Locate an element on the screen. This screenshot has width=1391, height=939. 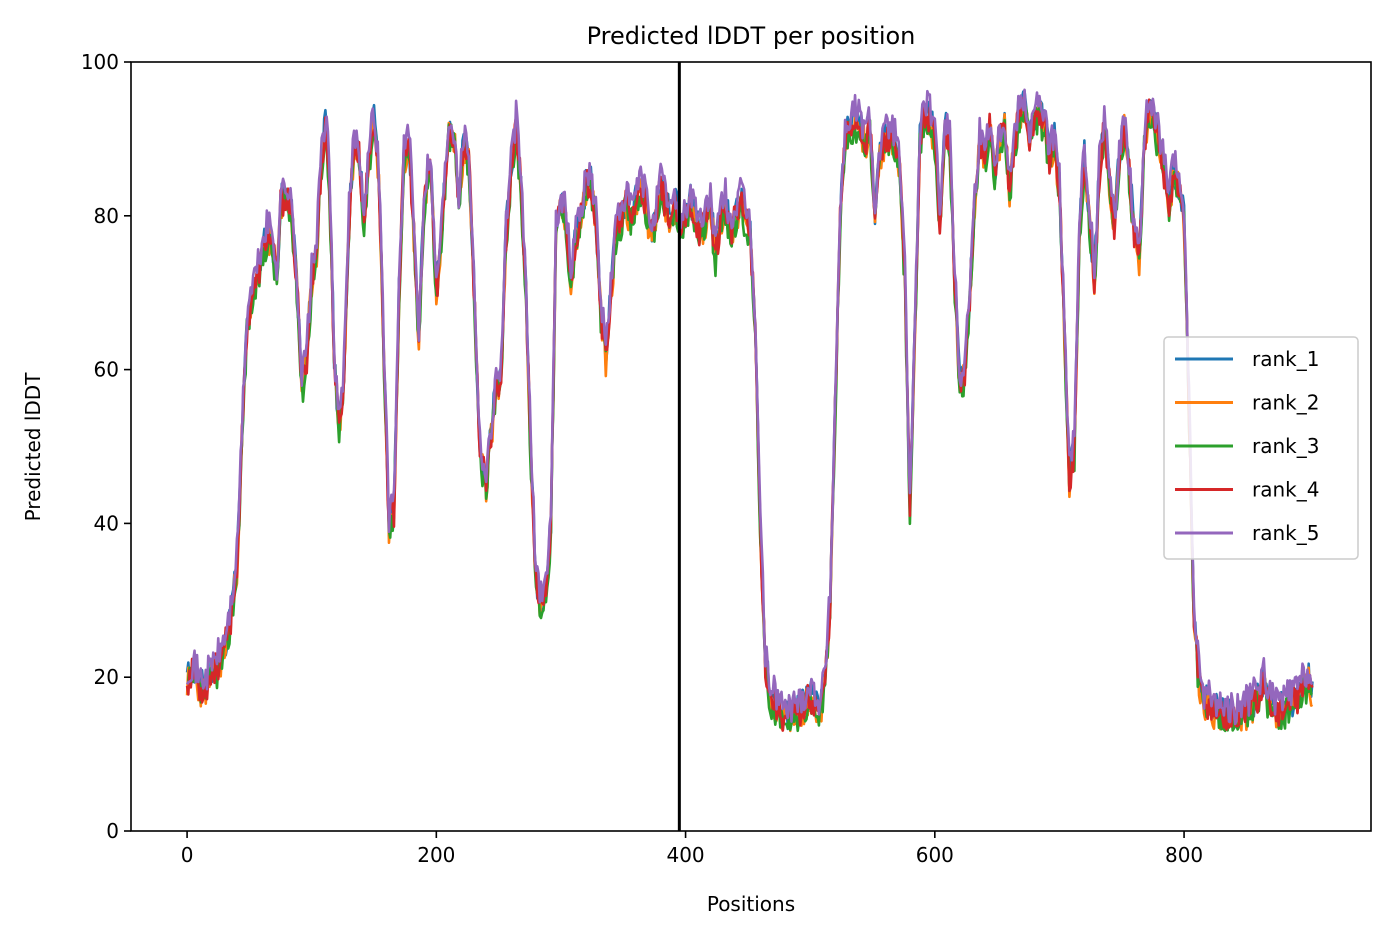
legend-label: rank_3 is located at coordinates (1285, 446).